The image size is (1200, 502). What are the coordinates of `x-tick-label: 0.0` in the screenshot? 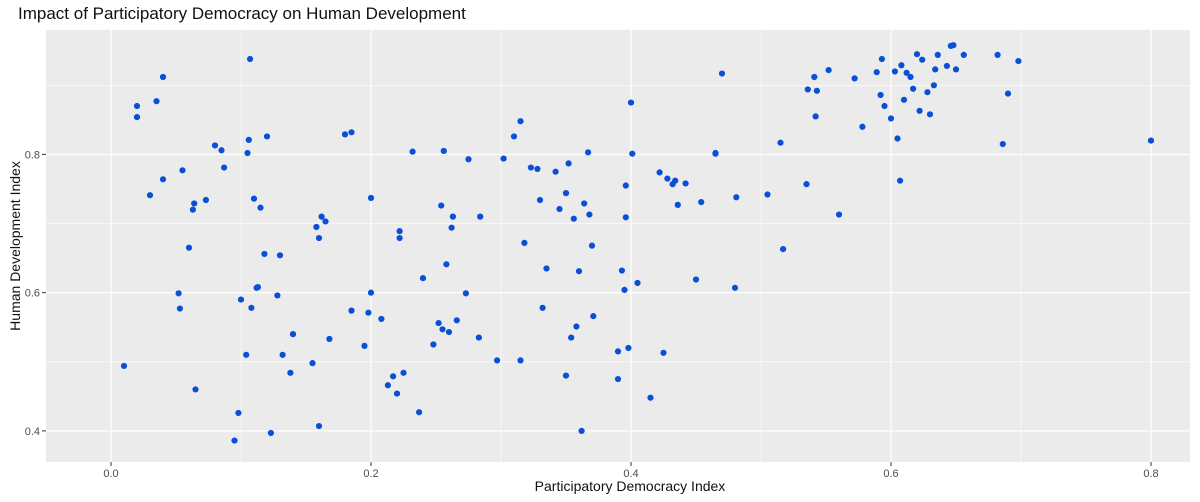 It's located at (110, 474).